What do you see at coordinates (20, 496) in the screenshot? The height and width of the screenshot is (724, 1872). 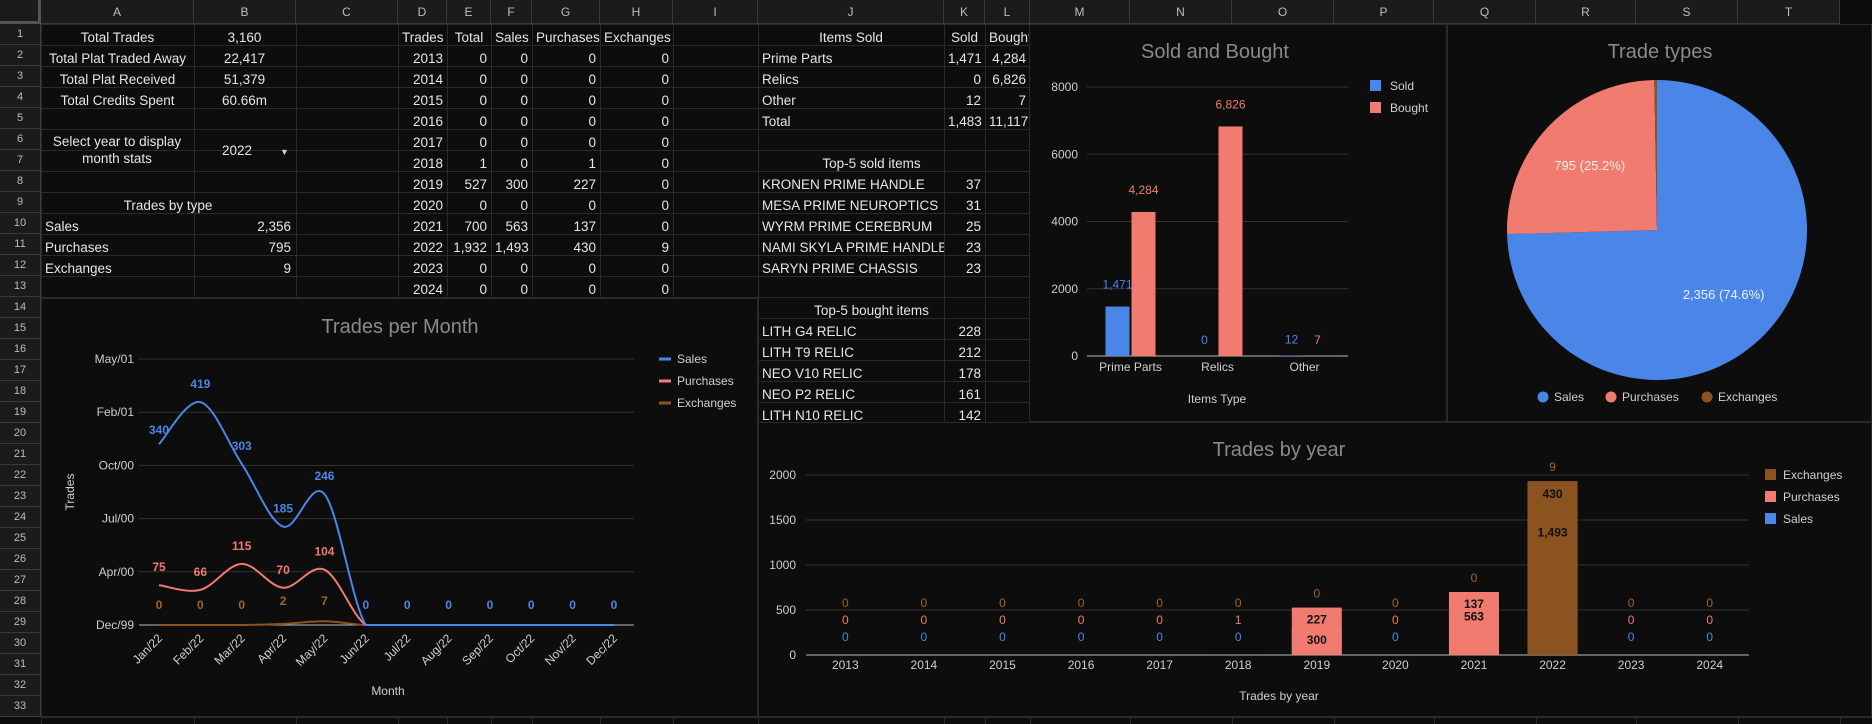 I see `row-header: 23` at bounding box center [20, 496].